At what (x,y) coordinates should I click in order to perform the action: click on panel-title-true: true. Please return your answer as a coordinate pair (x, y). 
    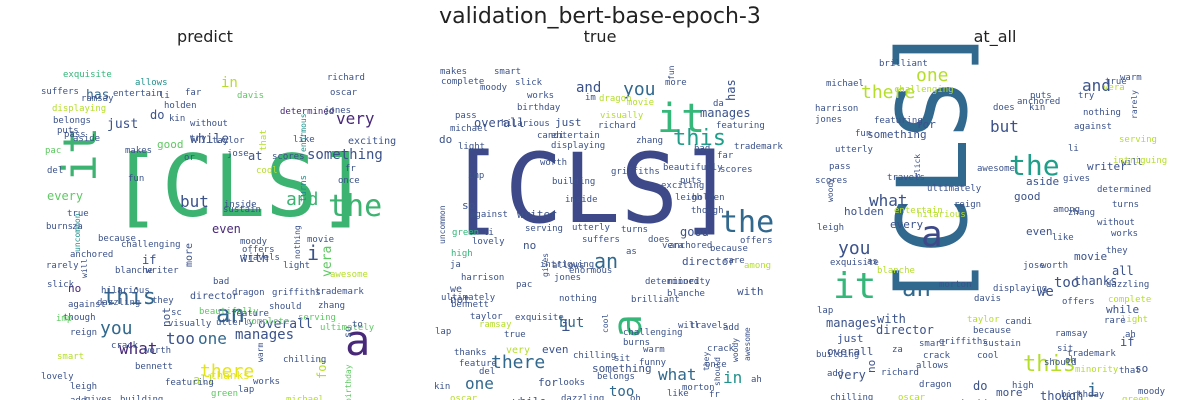
    Looking at the image, I should click on (600, 36).